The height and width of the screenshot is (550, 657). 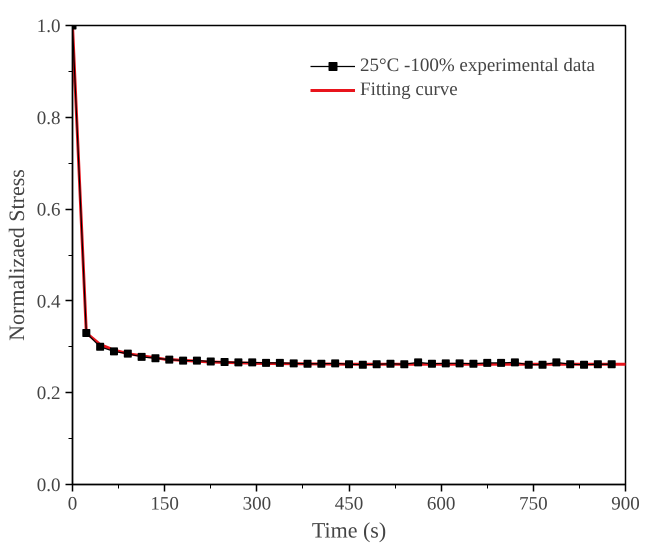 I want to click on x-tick-label: 0, so click(x=73, y=504).